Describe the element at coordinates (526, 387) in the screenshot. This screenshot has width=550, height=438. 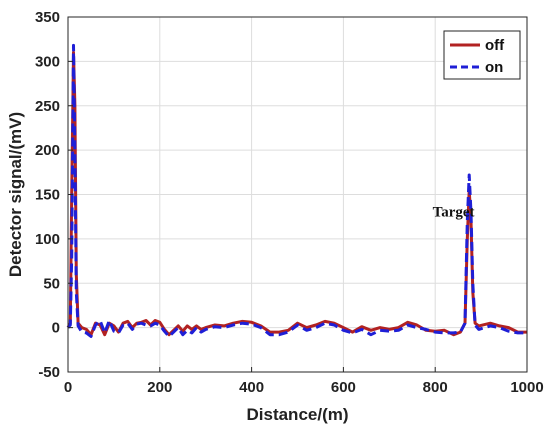
I see `x-tick-label: 1000` at that location.